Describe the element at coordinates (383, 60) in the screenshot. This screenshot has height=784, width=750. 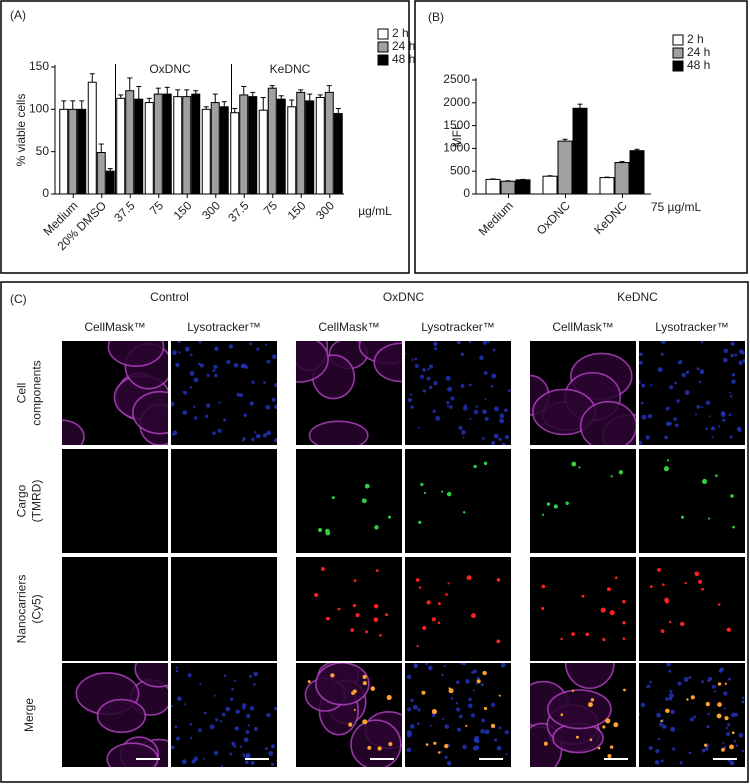
I see `legend-swatch` at that location.